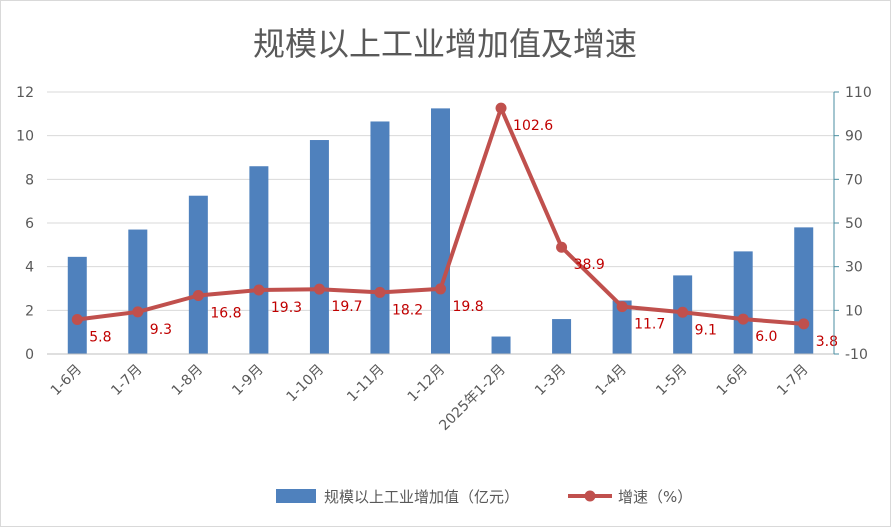 This screenshot has height=527, width=891. I want to click on x-tick-label: 1-5月, so click(671, 380).